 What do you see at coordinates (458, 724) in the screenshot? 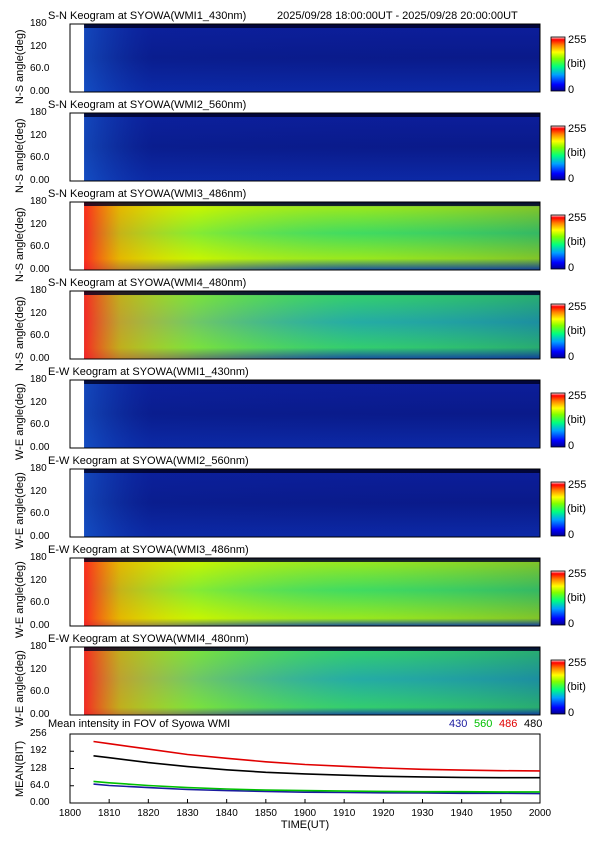
I see `legend-entry-430: 430` at bounding box center [458, 724].